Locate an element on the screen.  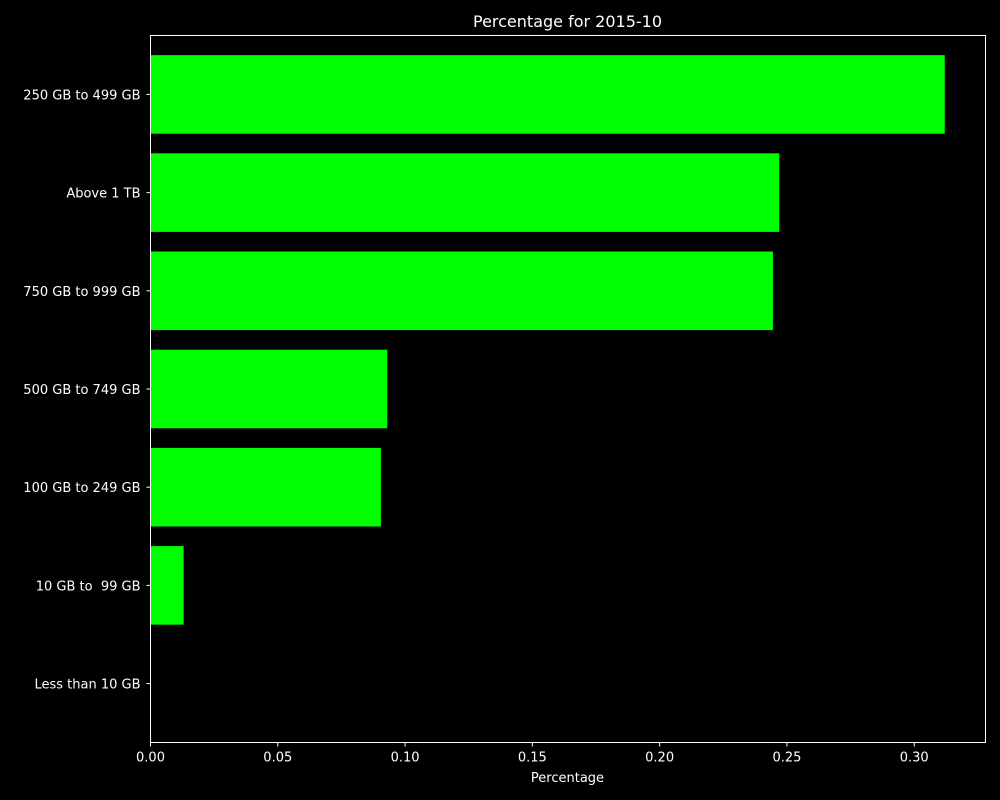
y-tick-label: 500 GB to 749 GB is located at coordinates (81, 390).